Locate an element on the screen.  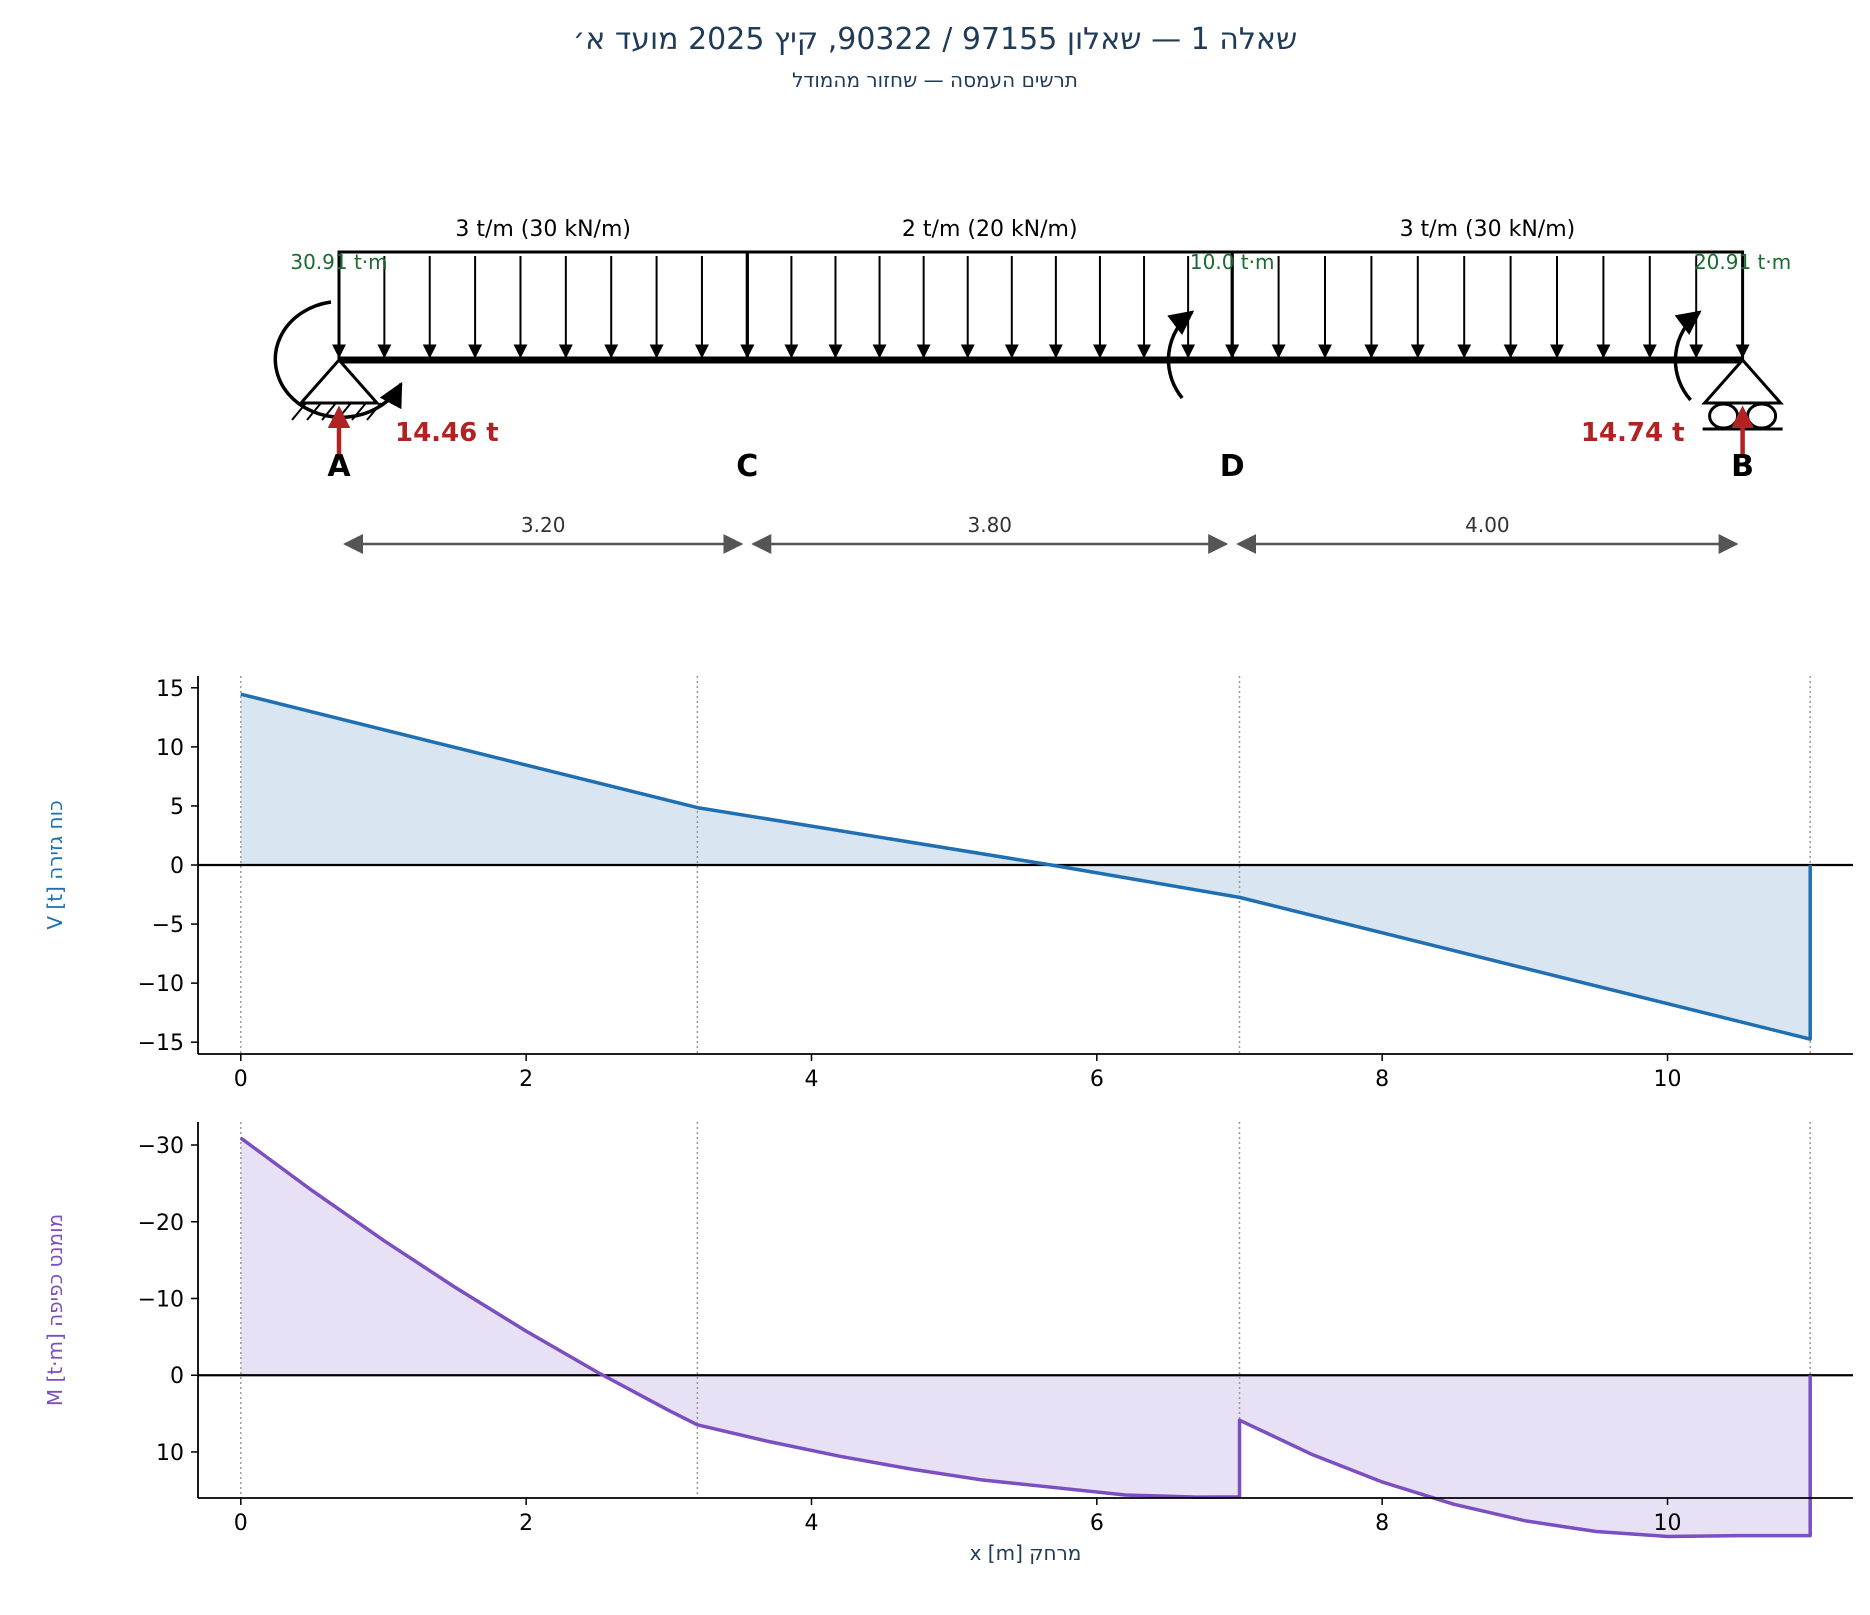
dimension-label: 3.80 is located at coordinates (989, 525).